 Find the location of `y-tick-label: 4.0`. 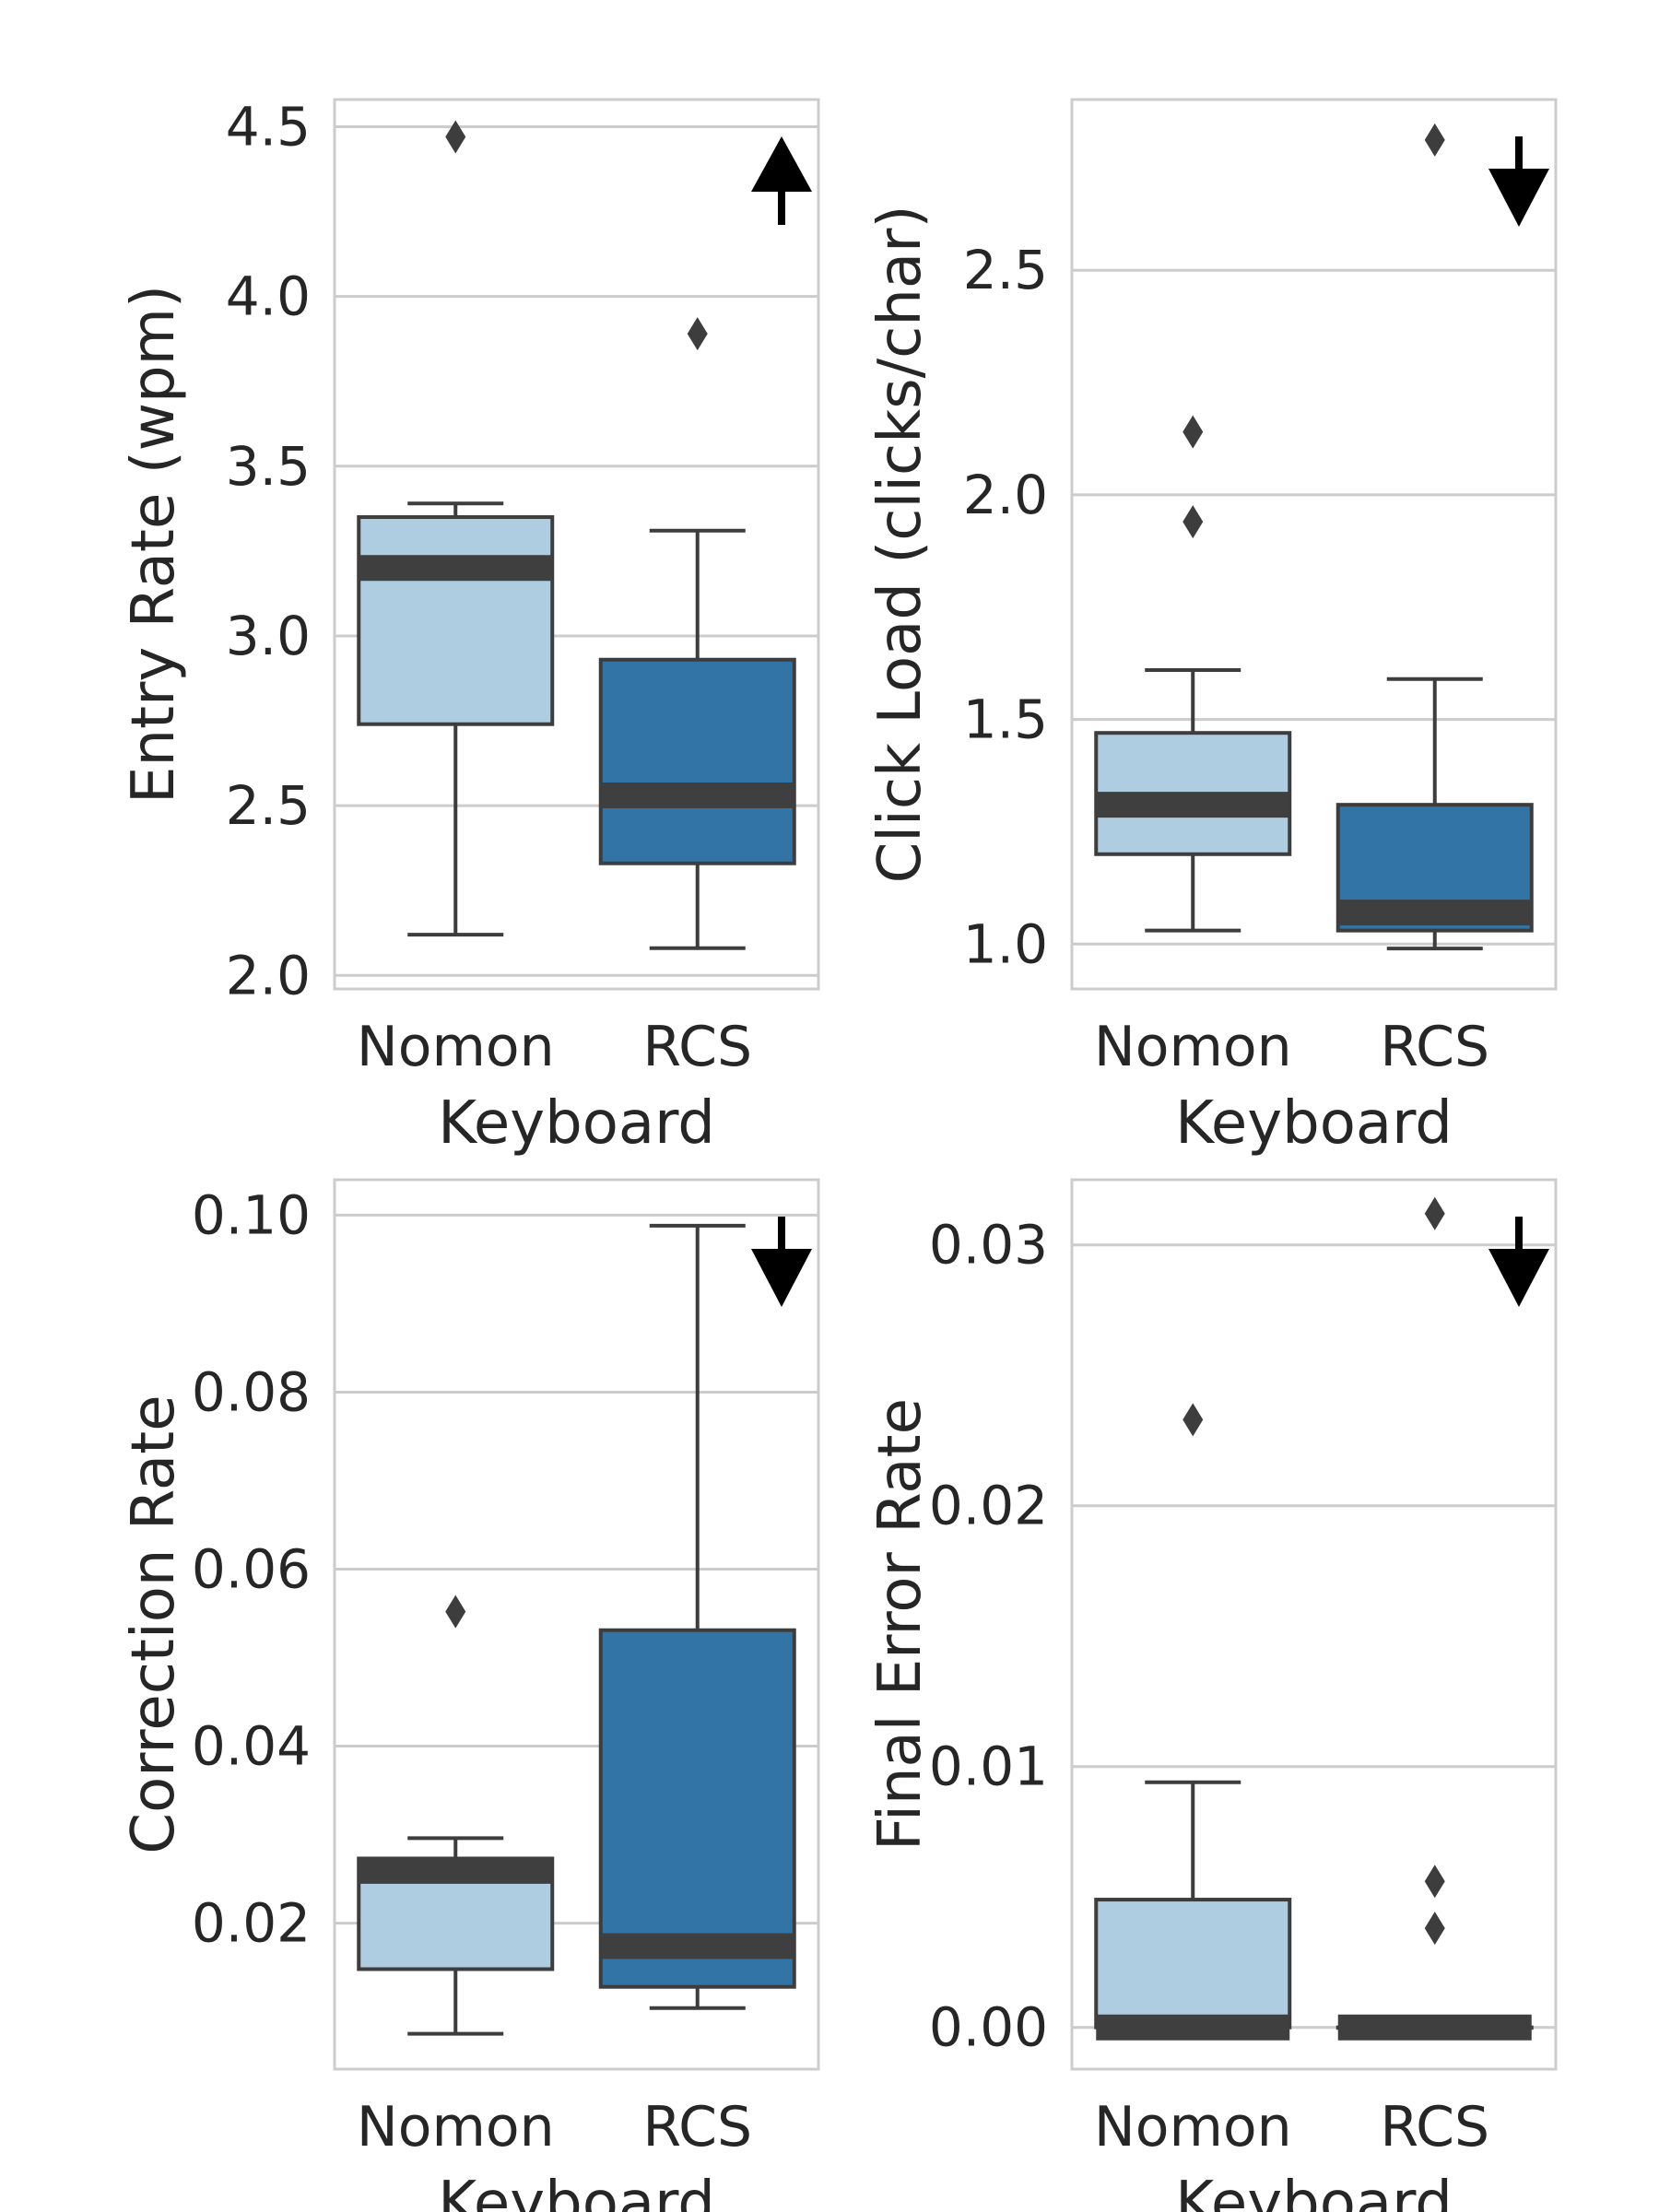

y-tick-label: 4.0 is located at coordinates (268, 296).